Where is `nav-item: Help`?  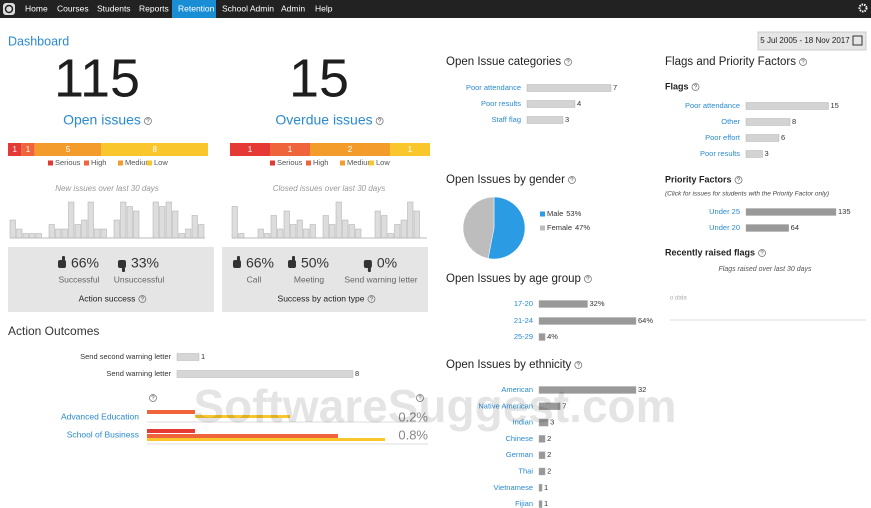
nav-item: Help is located at coordinates (324, 8).